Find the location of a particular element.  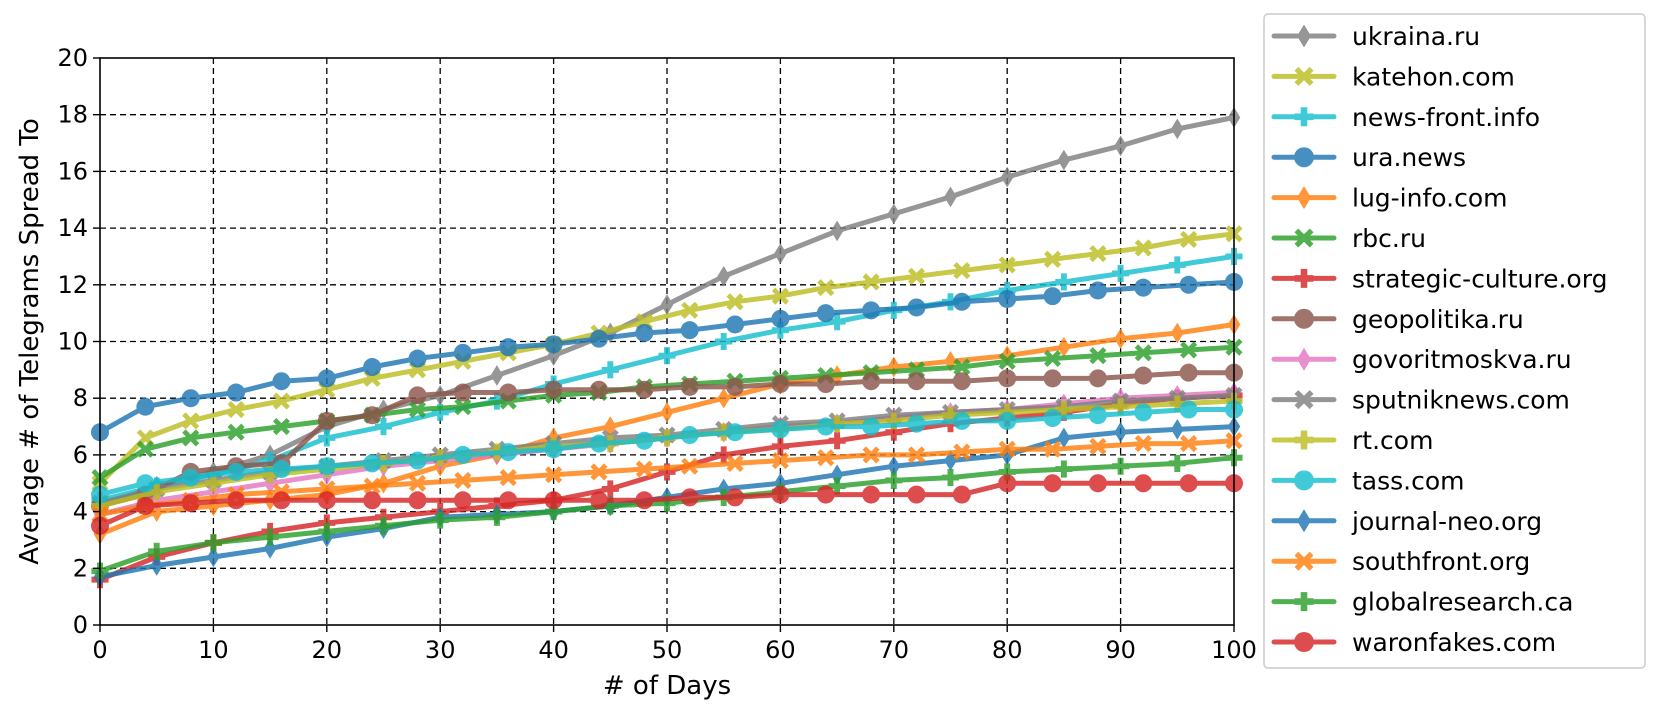

legend-label: southfront.org is located at coordinates (1441, 561).